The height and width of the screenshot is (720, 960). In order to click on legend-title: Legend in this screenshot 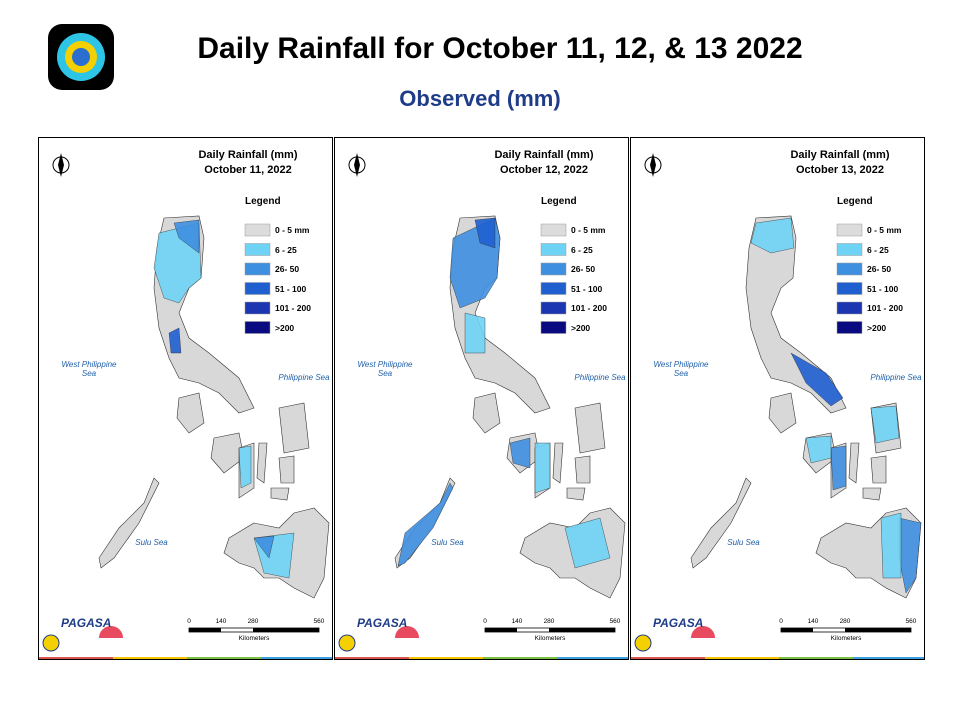, I will do `click(559, 201)`.